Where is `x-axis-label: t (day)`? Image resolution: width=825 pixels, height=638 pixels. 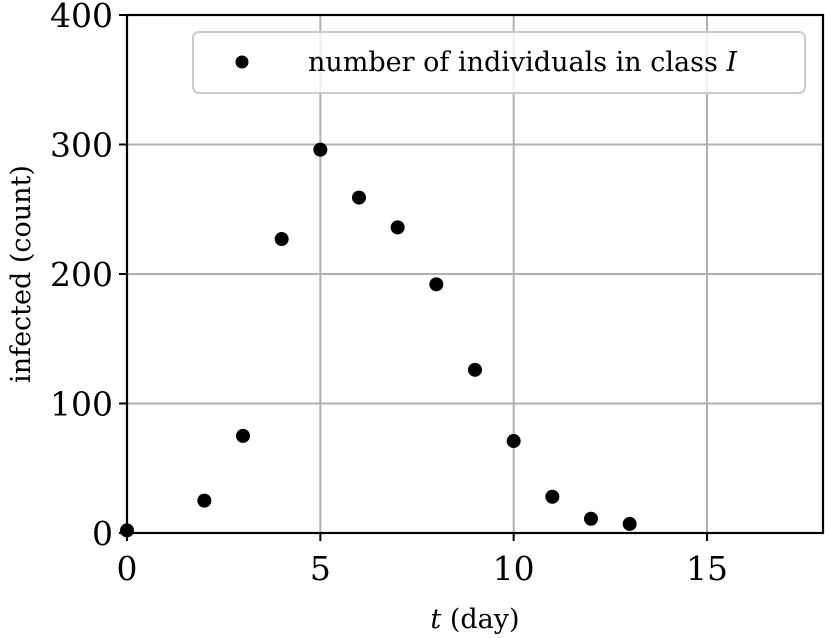 x-axis-label: t (day) is located at coordinates (474, 619).